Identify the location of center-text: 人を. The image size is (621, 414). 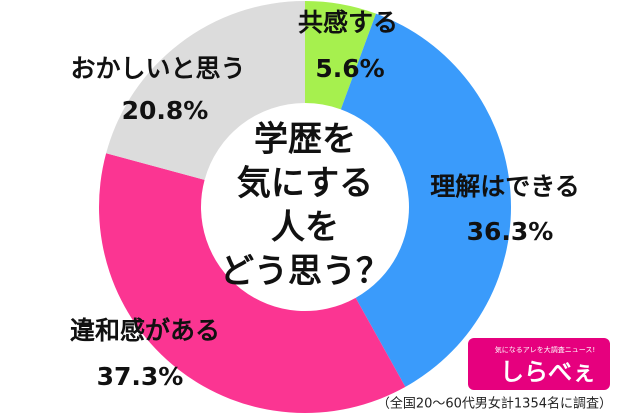
(305, 228).